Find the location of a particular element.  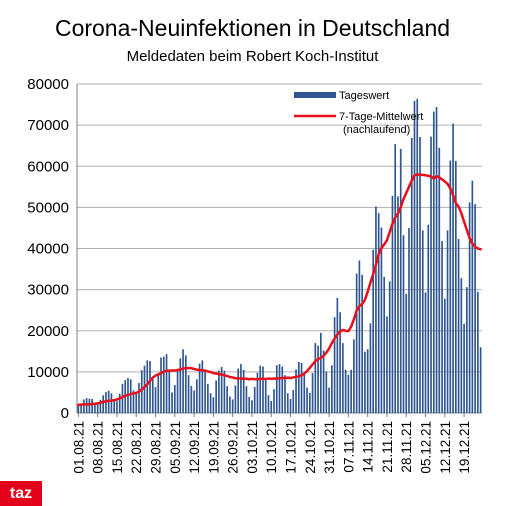

x-tick-label: 26.09.21 is located at coordinates (233, 447).